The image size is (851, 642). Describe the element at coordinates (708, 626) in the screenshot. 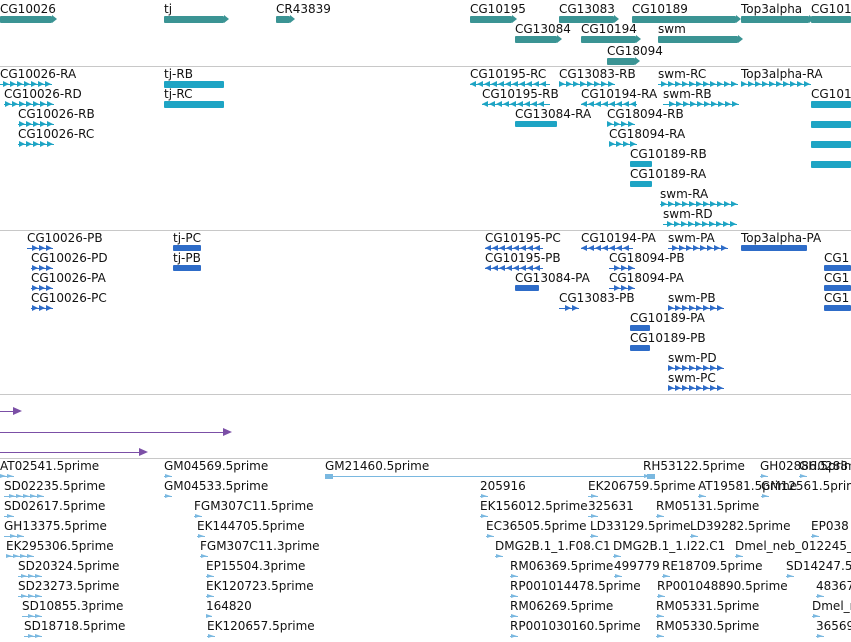

I see `feature-label: RM05330.5prime` at that location.